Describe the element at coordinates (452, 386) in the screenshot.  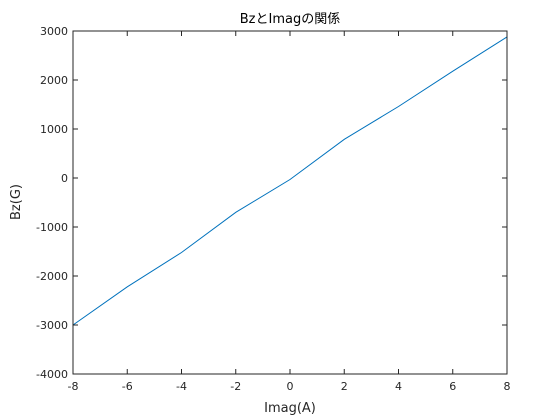
I see `x-tick-label: 6` at that location.